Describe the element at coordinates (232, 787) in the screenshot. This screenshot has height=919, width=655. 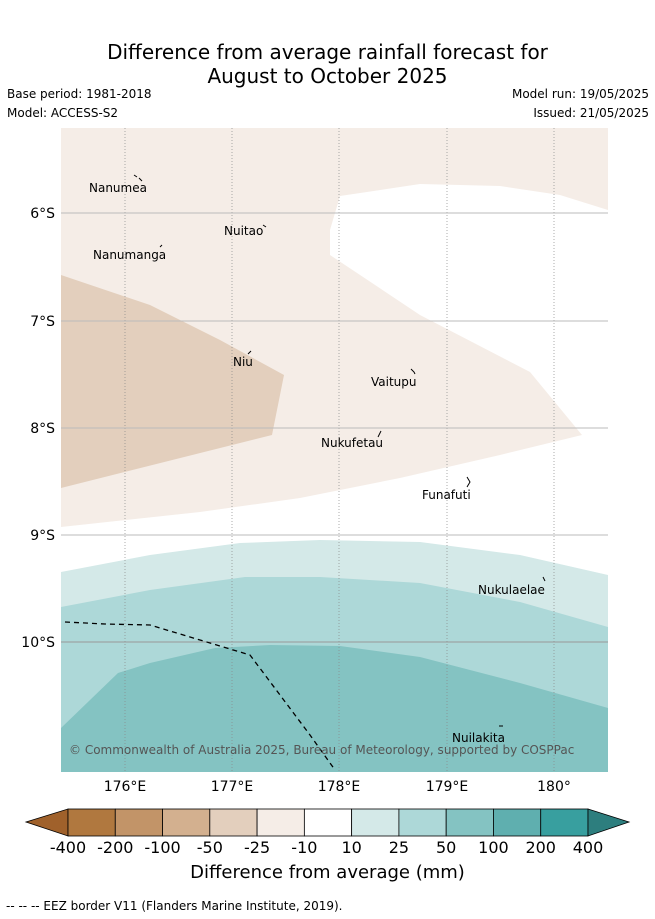
I see `lon-label-177e: 177°E` at that location.